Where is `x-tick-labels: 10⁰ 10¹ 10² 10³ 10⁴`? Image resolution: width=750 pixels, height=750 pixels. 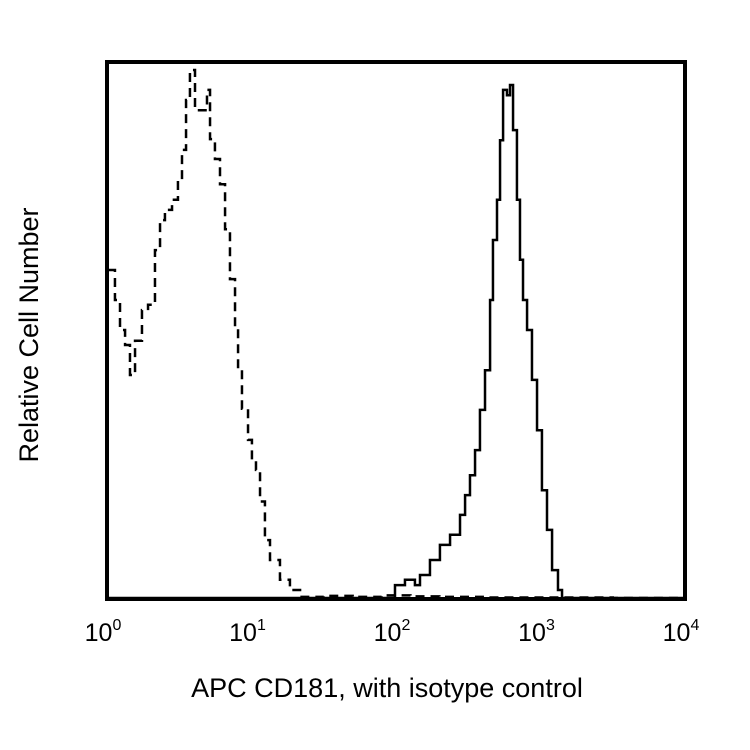
x-tick-labels: 10⁰ 10¹ 10² 10³ 10⁴ is located at coordinates (392, 632).